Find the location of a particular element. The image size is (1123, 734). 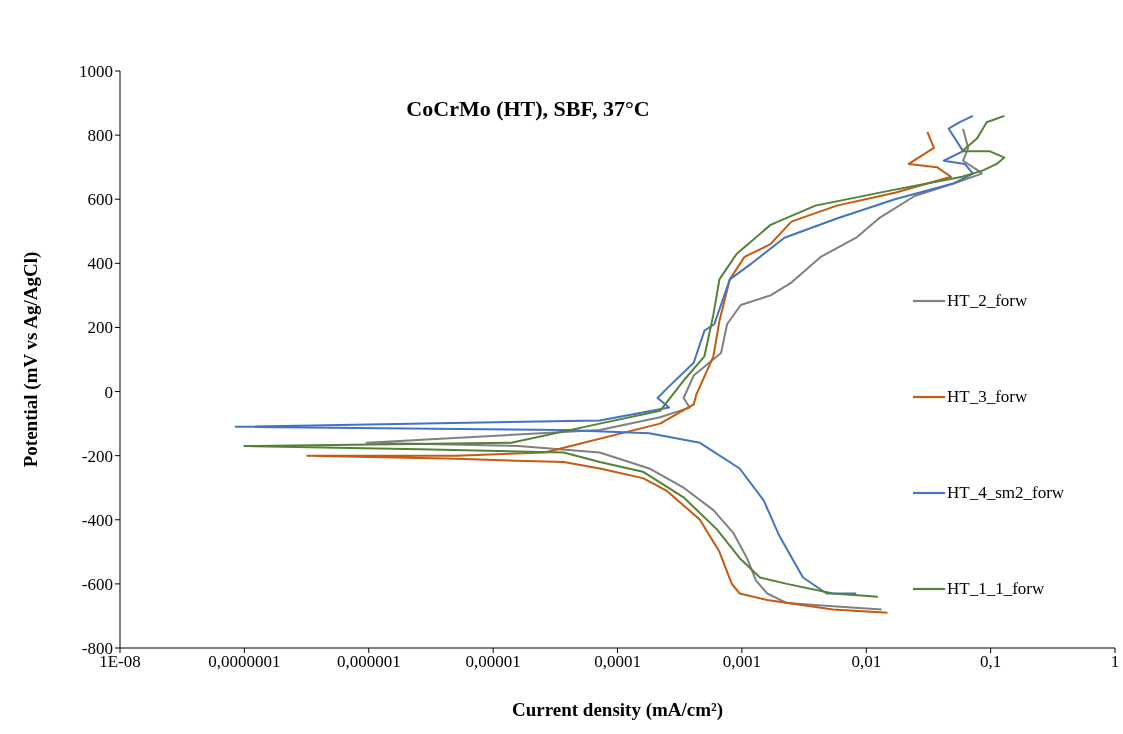

x-tick-label: 1 is located at coordinates (1115, 662).